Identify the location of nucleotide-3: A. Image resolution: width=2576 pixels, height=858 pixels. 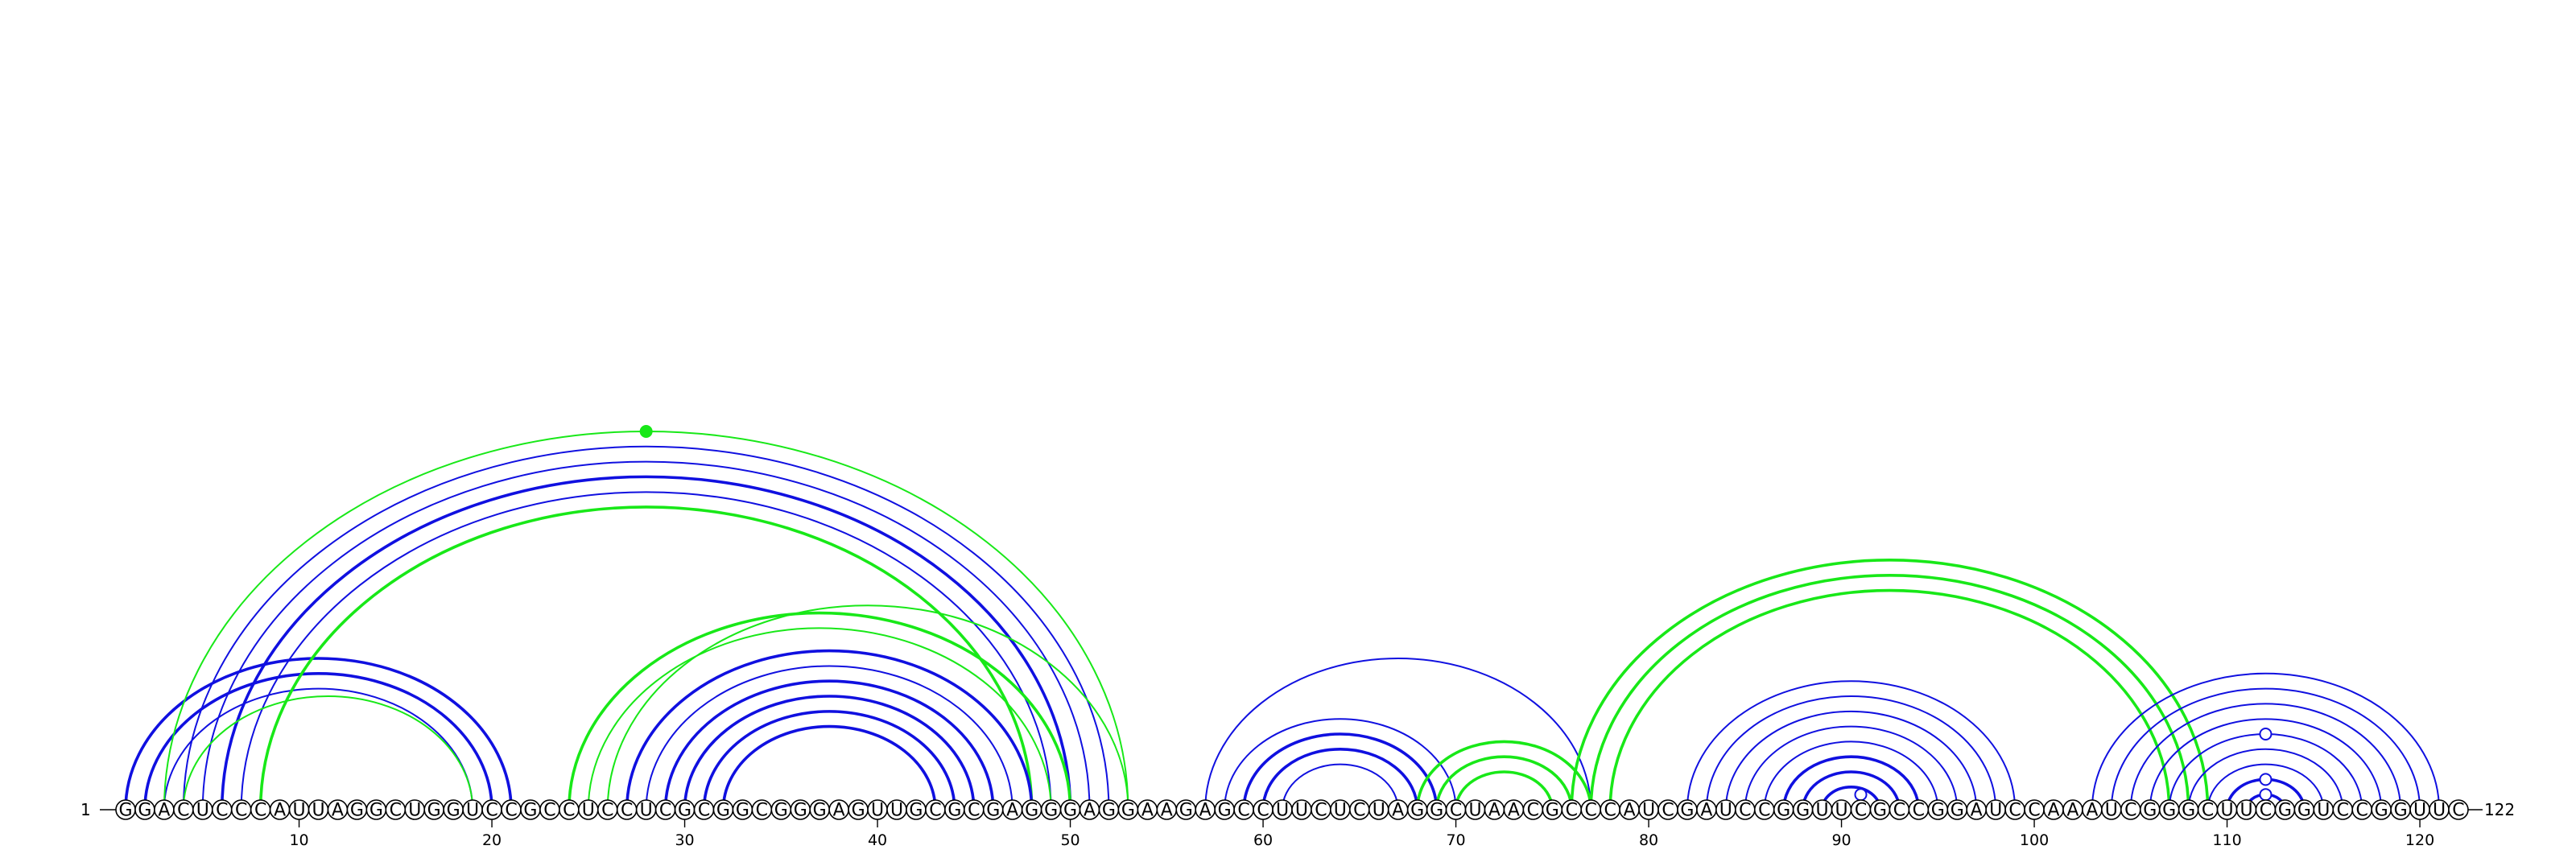
(164, 810).